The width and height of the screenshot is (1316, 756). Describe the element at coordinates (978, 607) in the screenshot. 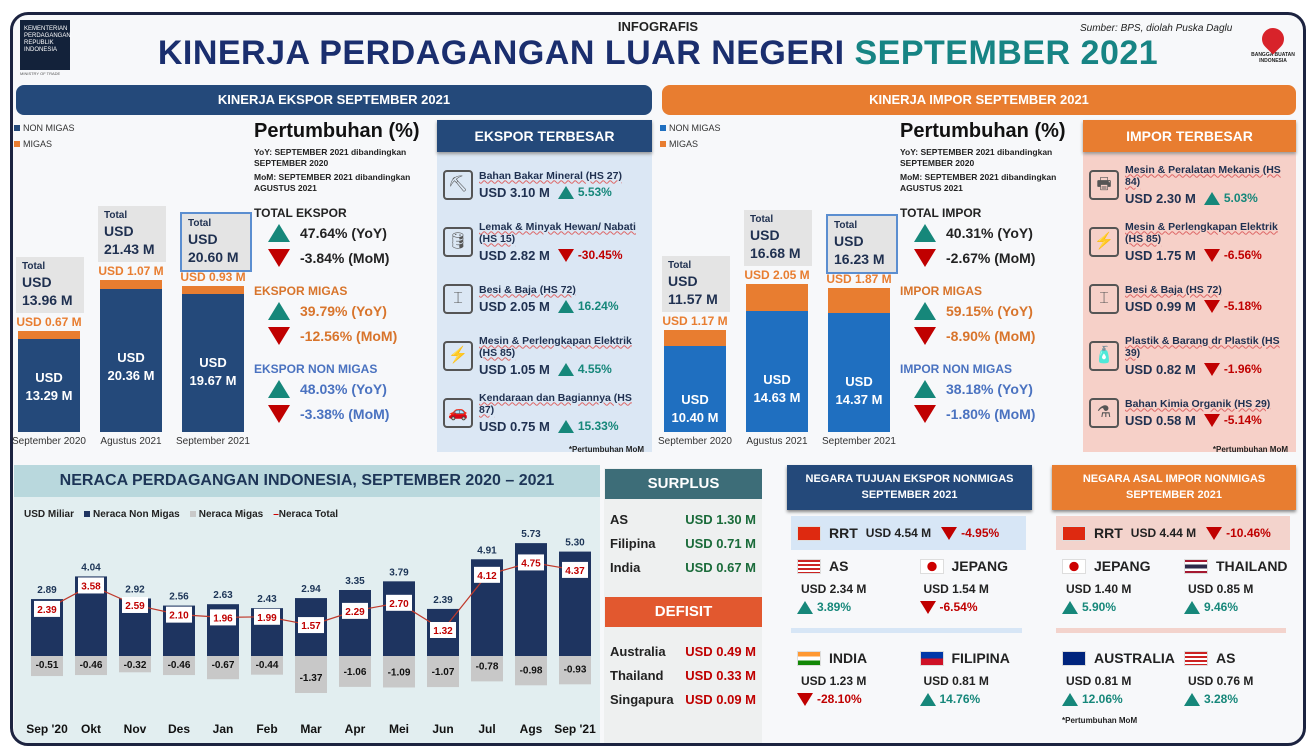

I see `country-growth-row: -6.54%` at that location.